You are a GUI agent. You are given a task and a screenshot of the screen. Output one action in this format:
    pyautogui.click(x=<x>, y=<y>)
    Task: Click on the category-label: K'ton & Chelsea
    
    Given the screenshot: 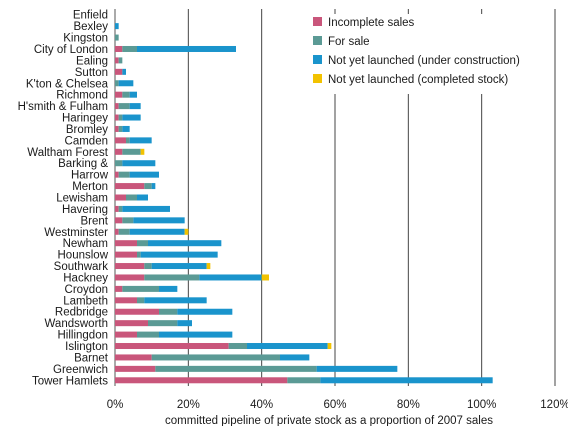 What is the action you would take?
    pyautogui.click(x=67, y=84)
    